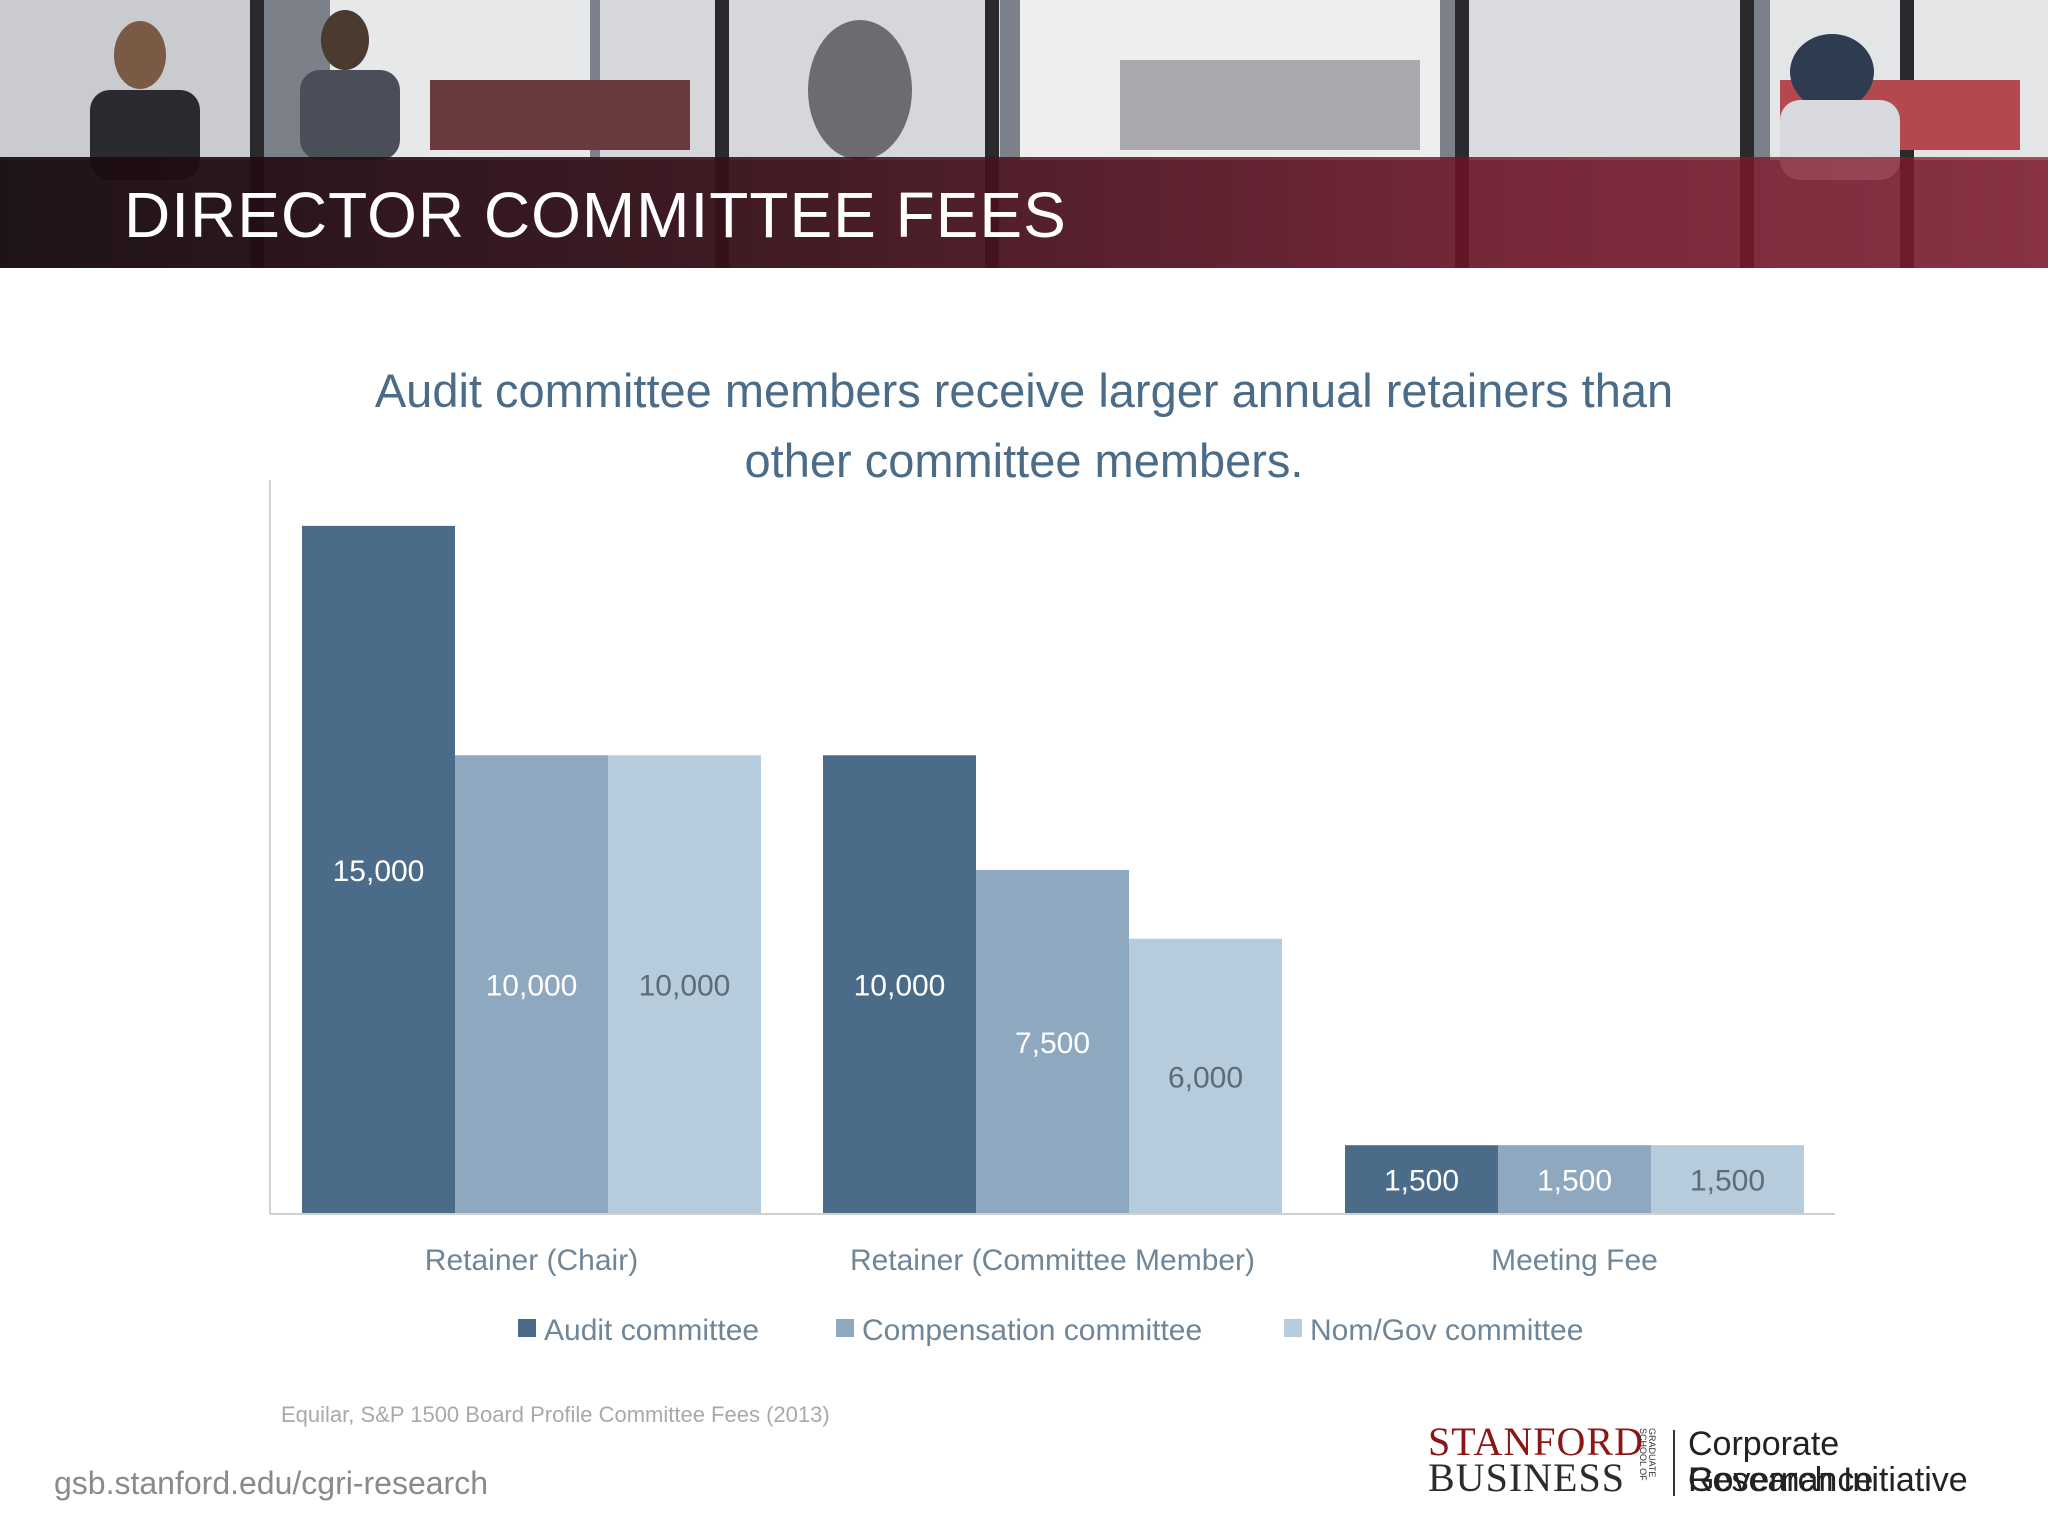 This screenshot has height=1536, width=2048. What do you see at coordinates (1446, 1330) in the screenshot?
I see `legend-label-3: Nom/Gov committee` at bounding box center [1446, 1330].